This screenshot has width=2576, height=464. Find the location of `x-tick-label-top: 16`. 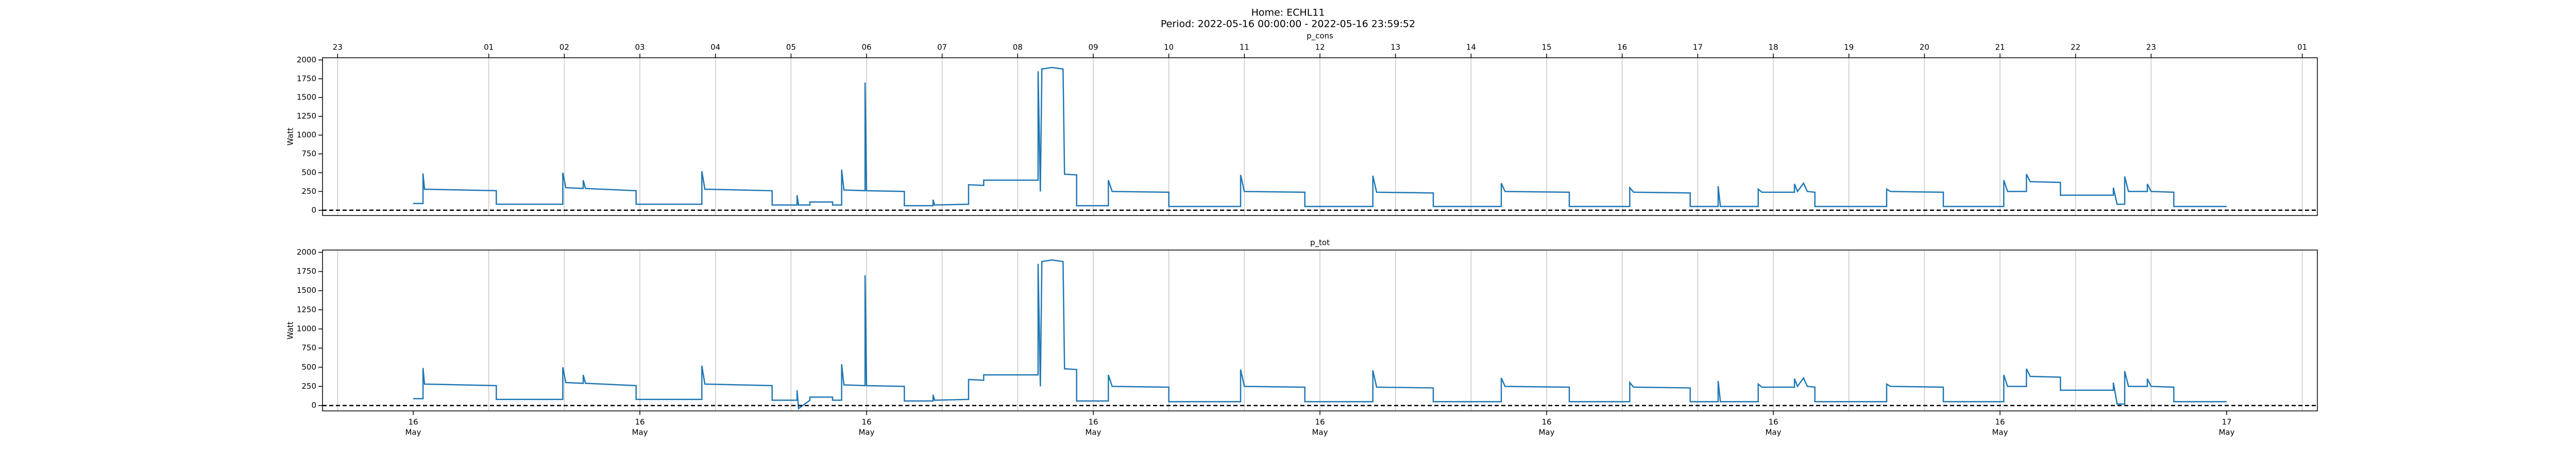

x-tick-label-top: 16 is located at coordinates (1622, 47).